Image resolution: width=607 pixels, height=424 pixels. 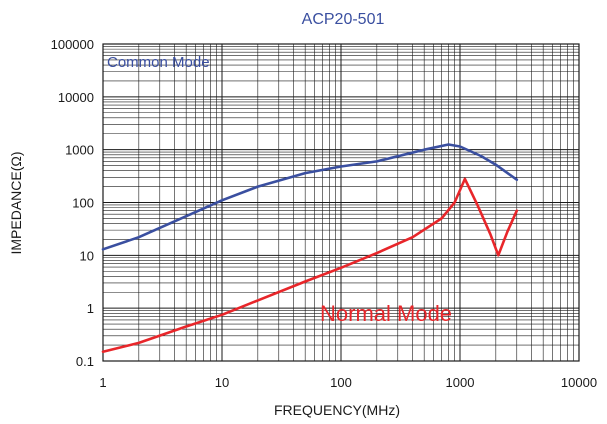 What do you see at coordinates (87, 255) in the screenshot?
I see `y-tick-label: 10` at bounding box center [87, 255].